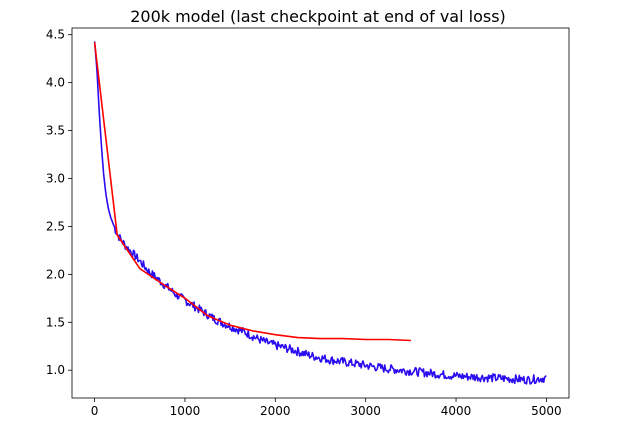 This screenshot has width=619, height=442. Describe the element at coordinates (275, 411) in the screenshot. I see `x-tick-label: 2000` at that location.